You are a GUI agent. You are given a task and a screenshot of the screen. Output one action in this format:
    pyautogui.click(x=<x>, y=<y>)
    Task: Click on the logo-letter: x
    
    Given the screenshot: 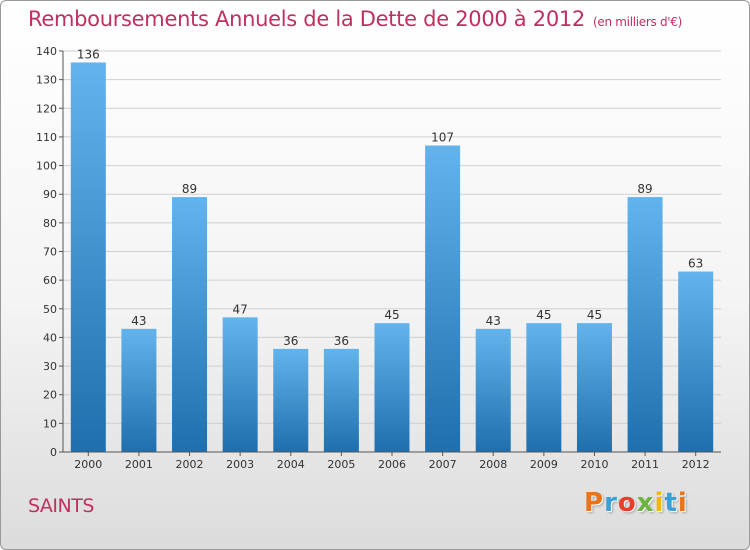 What is the action you would take?
    pyautogui.click(x=645, y=503)
    